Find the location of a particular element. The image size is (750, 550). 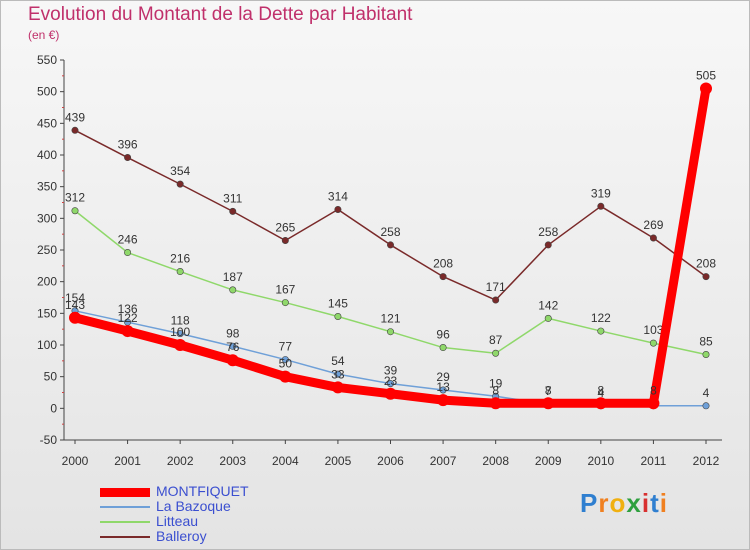

data-label-balleroy: 208 is located at coordinates (706, 264).